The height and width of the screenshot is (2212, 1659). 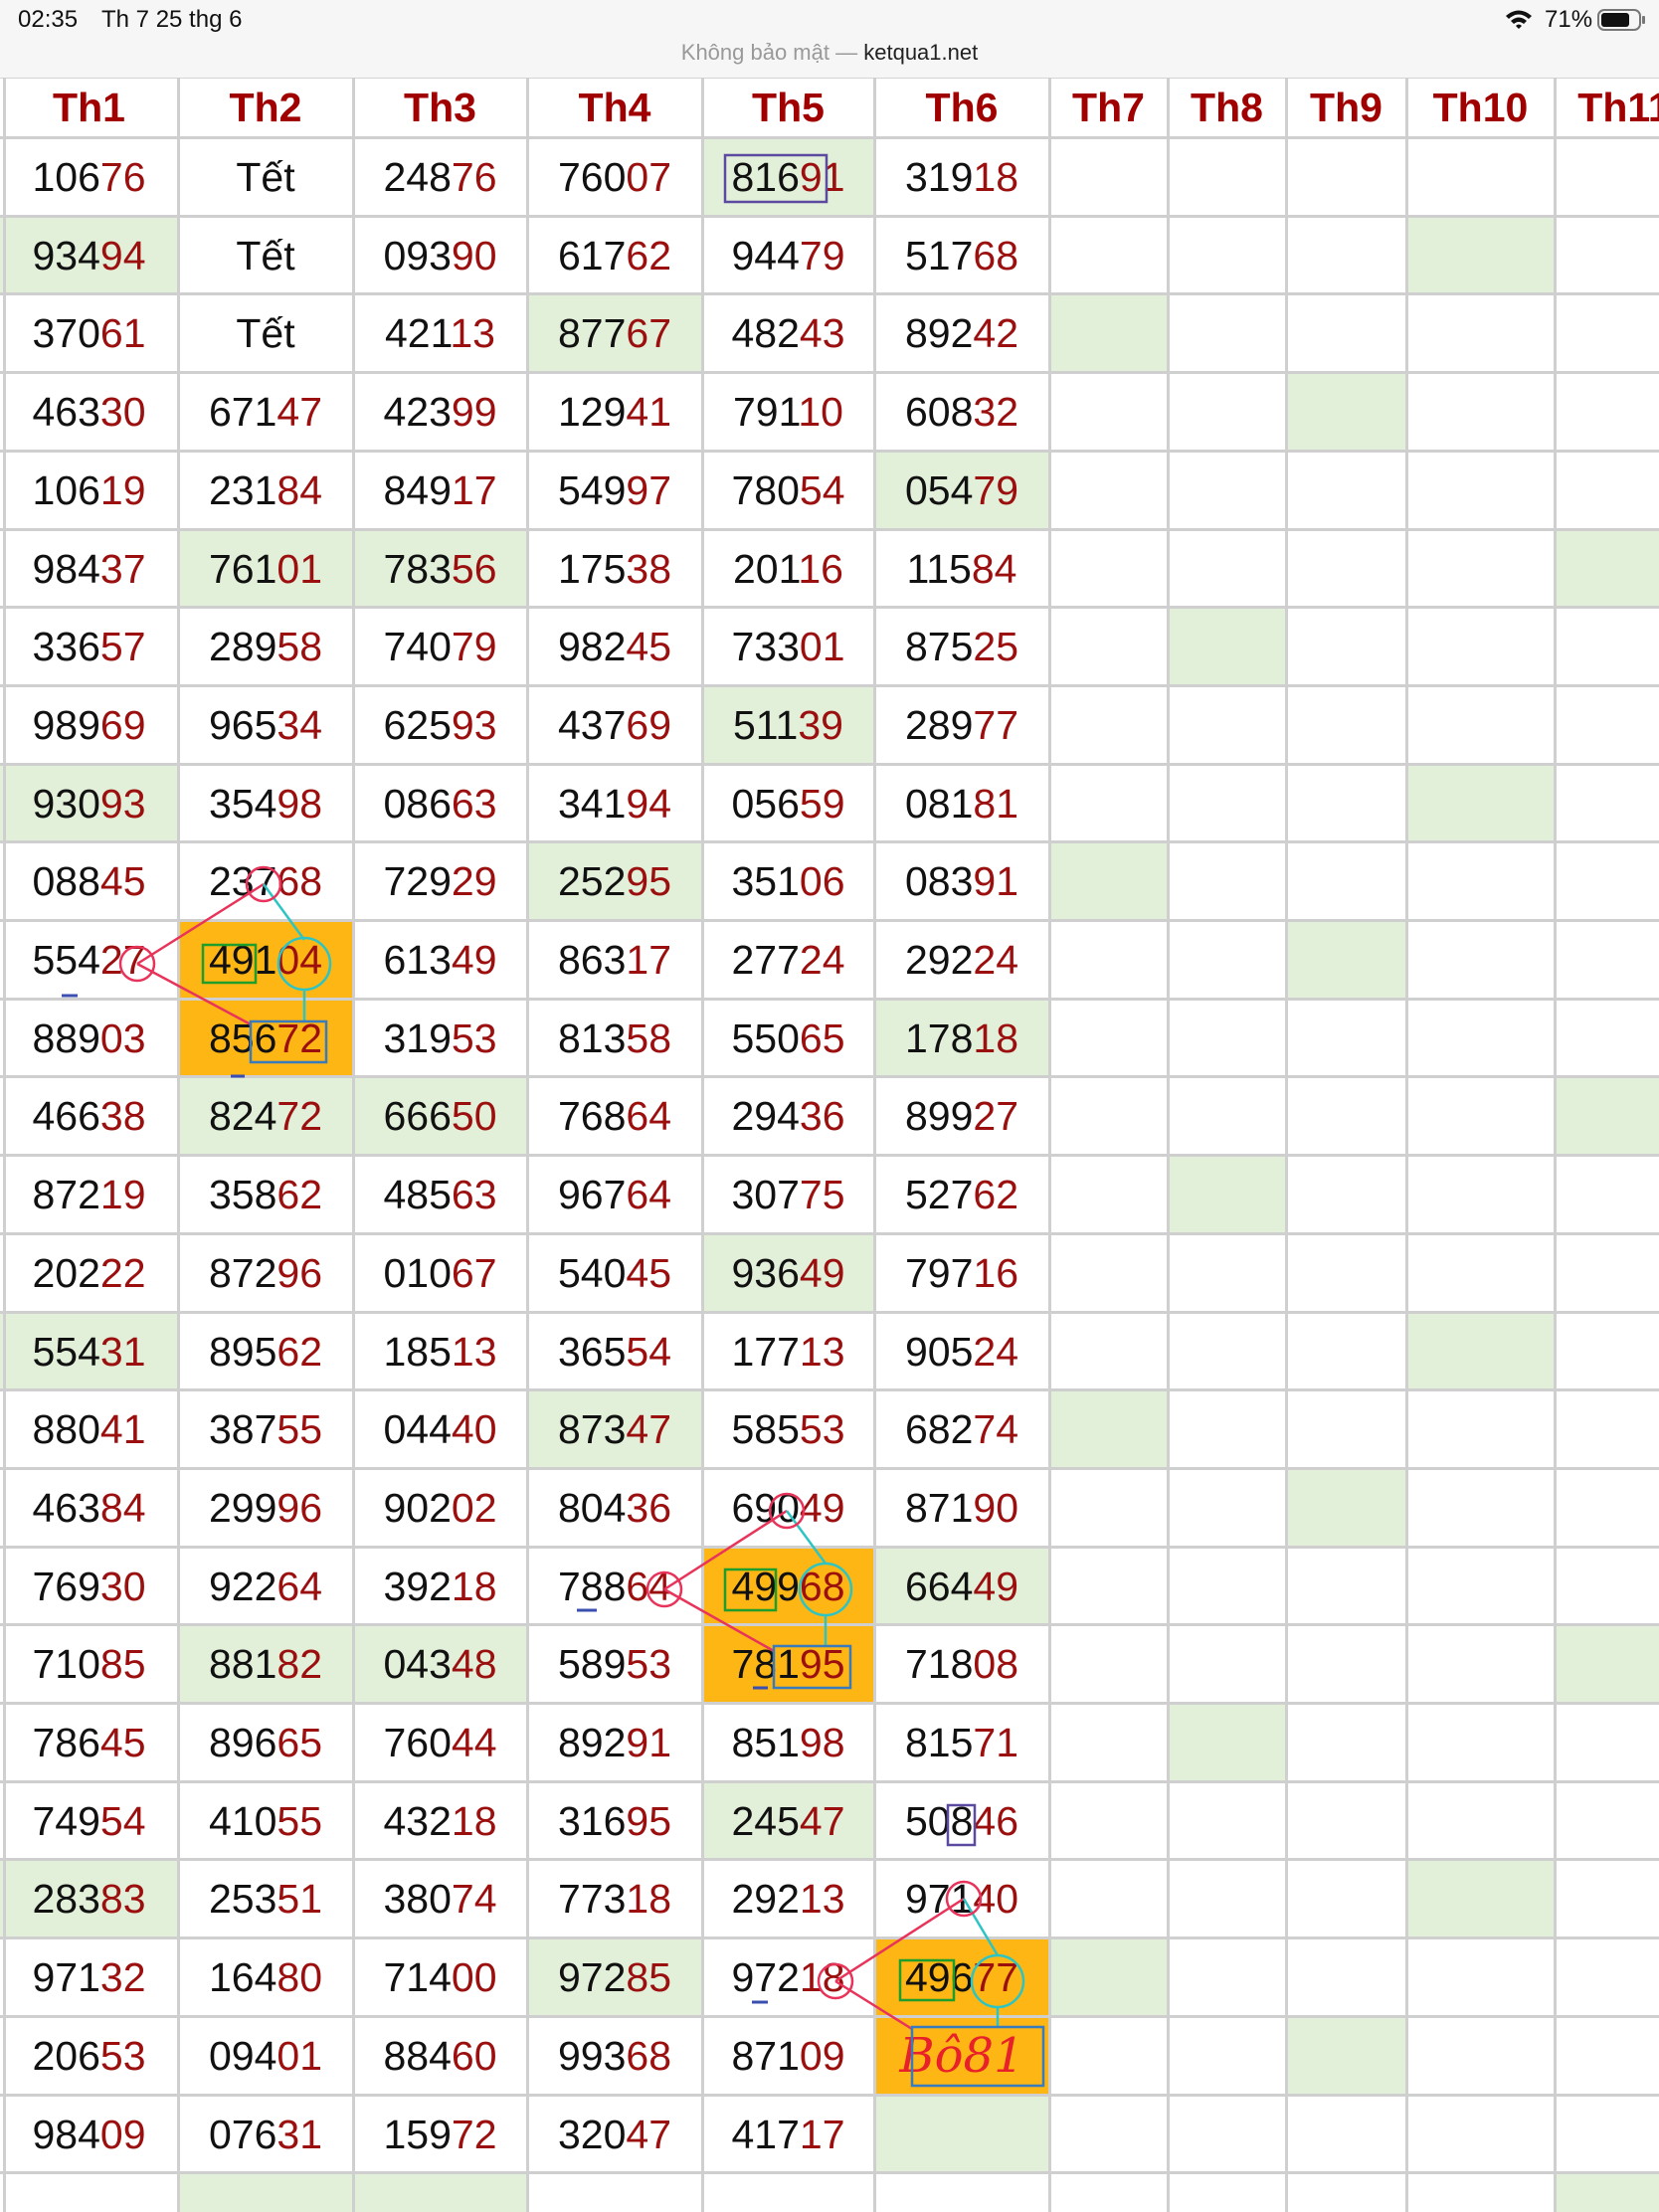 What do you see at coordinates (89, 2055) in the screenshot?
I see `result-cell: 20653` at bounding box center [89, 2055].